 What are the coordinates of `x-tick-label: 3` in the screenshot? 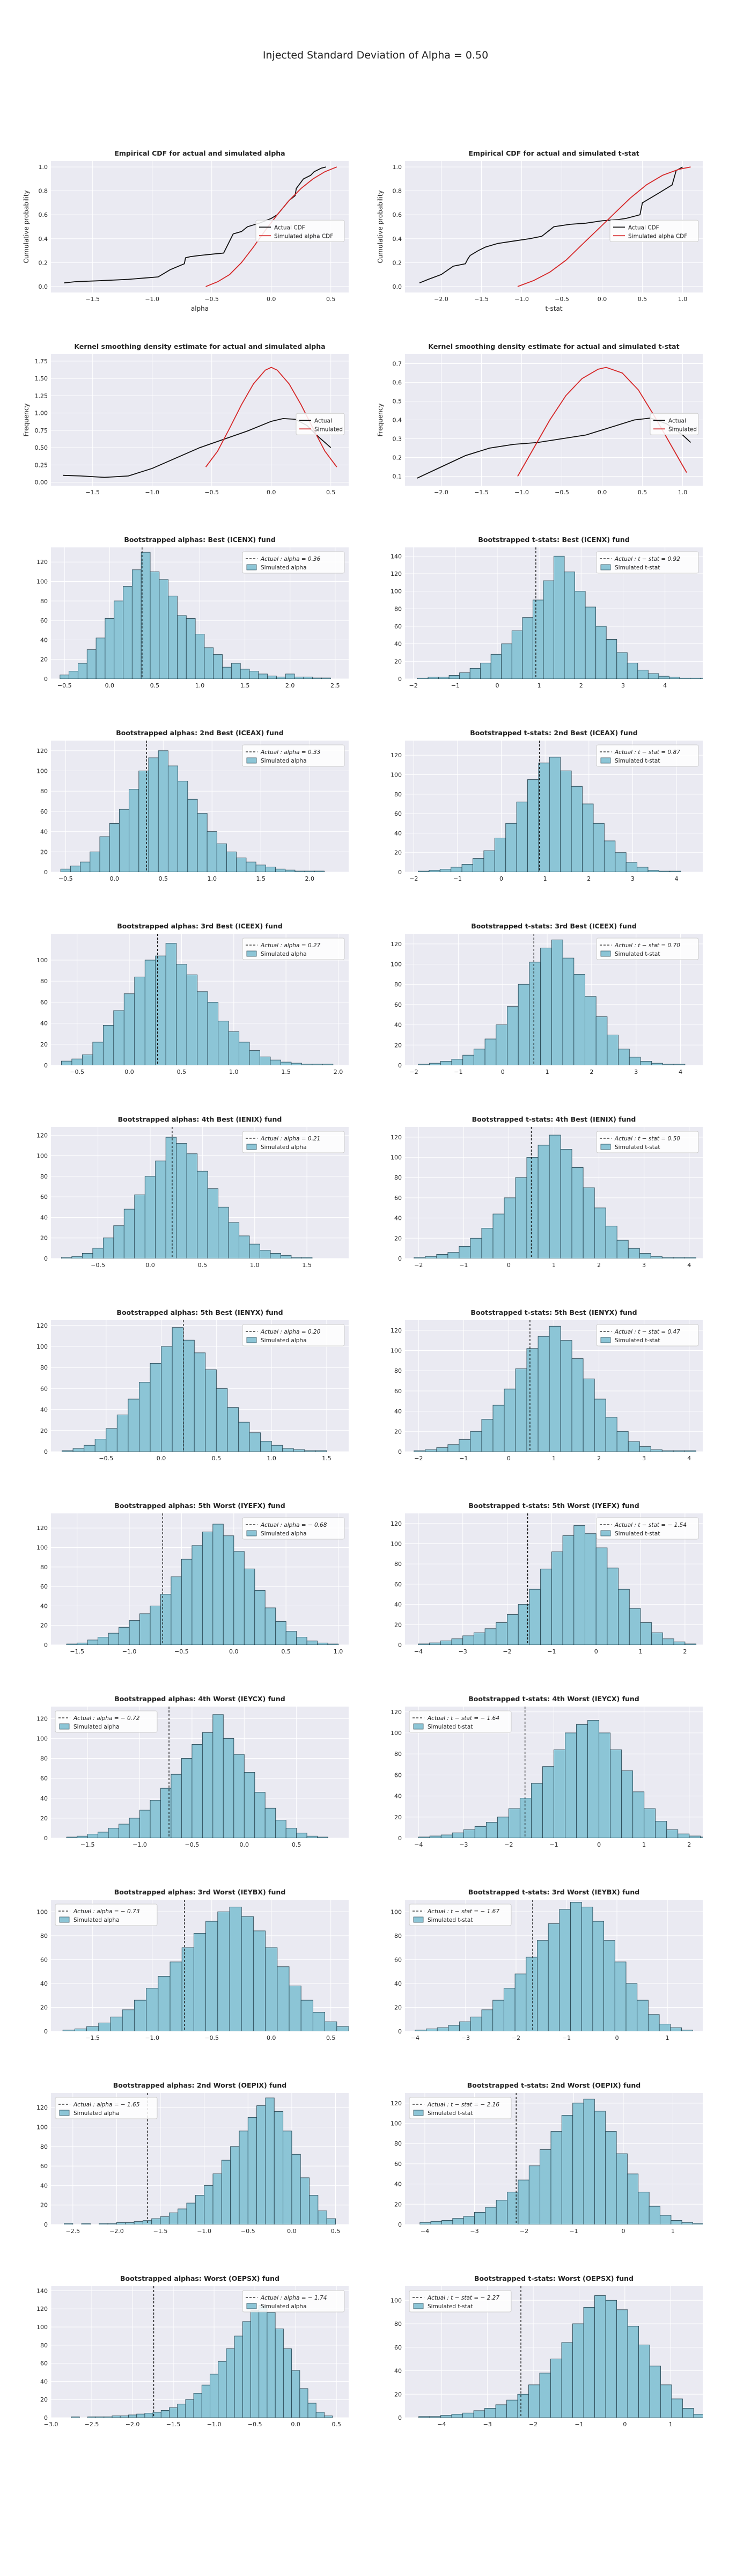 It's located at (644, 1458).